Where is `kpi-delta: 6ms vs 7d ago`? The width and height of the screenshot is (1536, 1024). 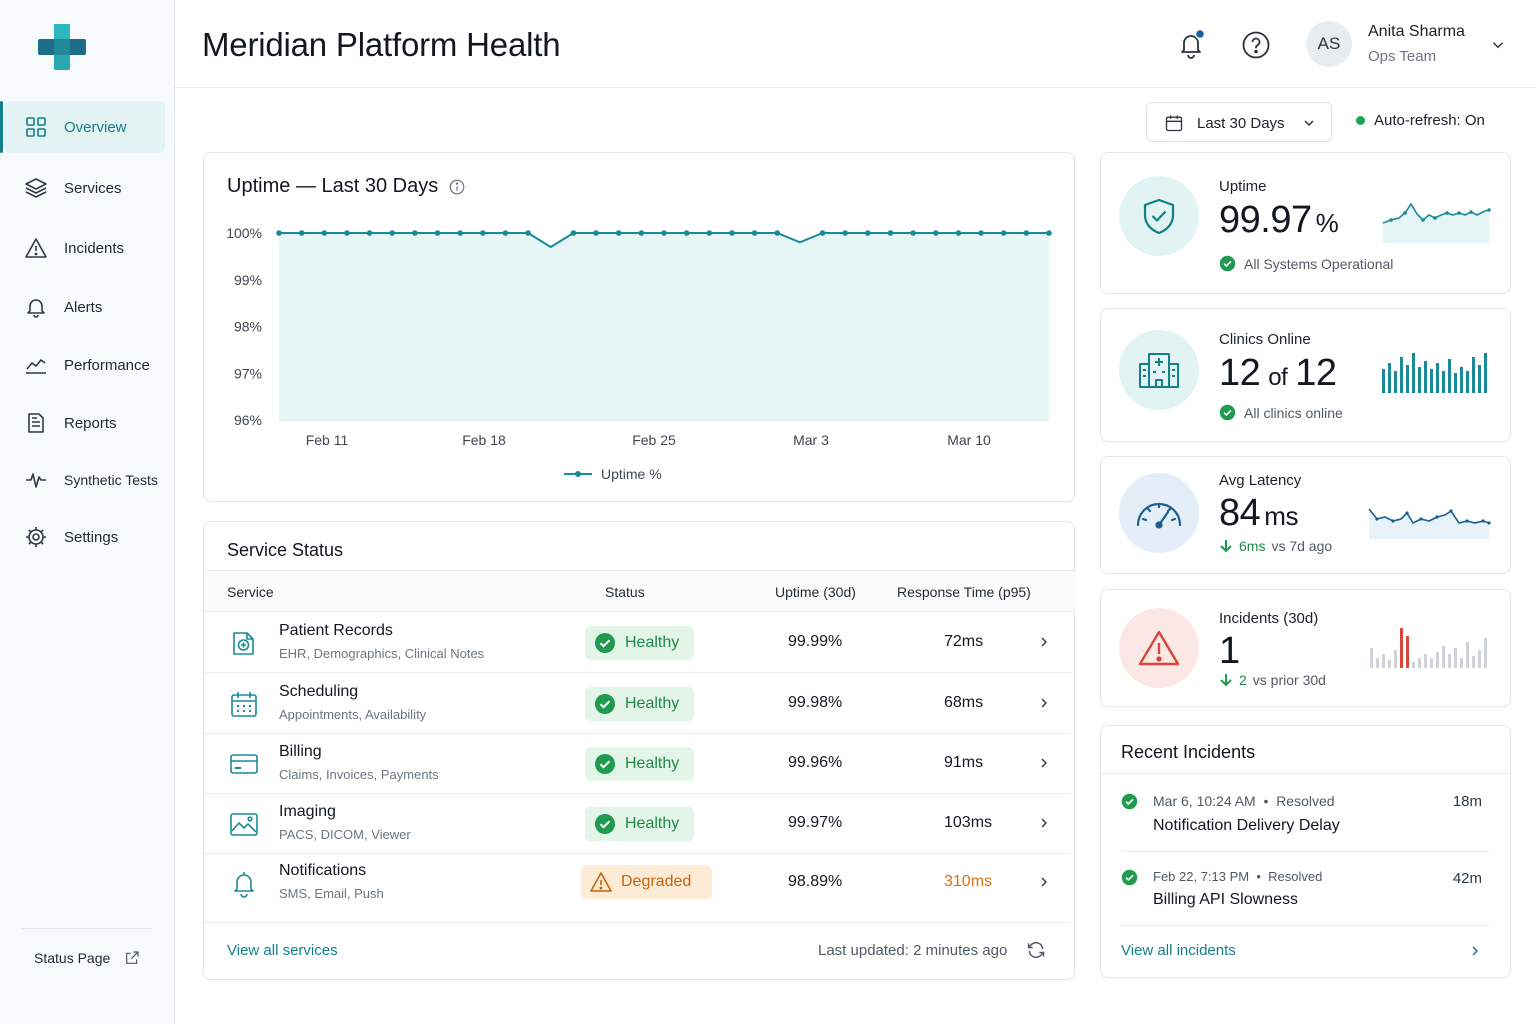
kpi-delta: 6ms vs 7d ago is located at coordinates (1275, 546).